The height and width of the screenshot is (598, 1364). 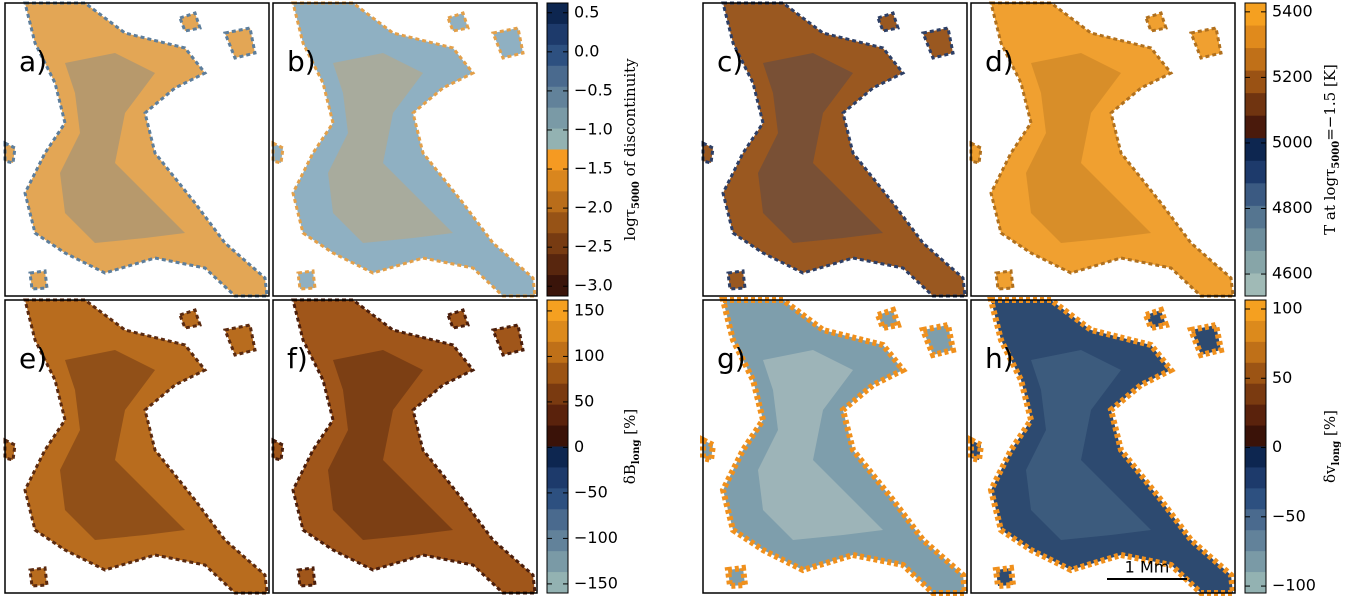 I want to click on colorbar-tick-label: −0.5, so click(x=593, y=89).